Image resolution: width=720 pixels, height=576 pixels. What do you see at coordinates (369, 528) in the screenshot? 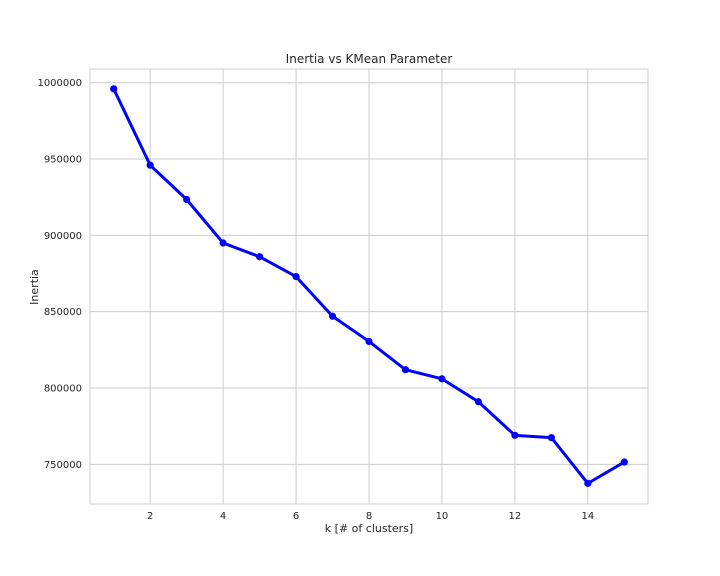
I see `x-axis-label: k [# of clusters]` at bounding box center [369, 528].